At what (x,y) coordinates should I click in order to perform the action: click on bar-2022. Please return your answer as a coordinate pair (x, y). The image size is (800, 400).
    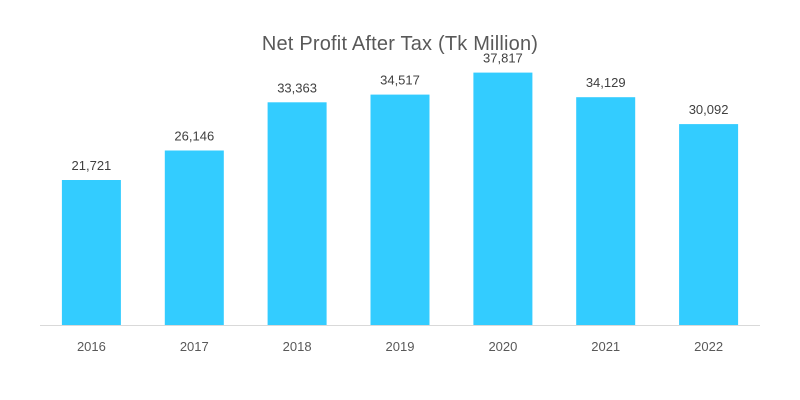
    Looking at the image, I should click on (709, 224).